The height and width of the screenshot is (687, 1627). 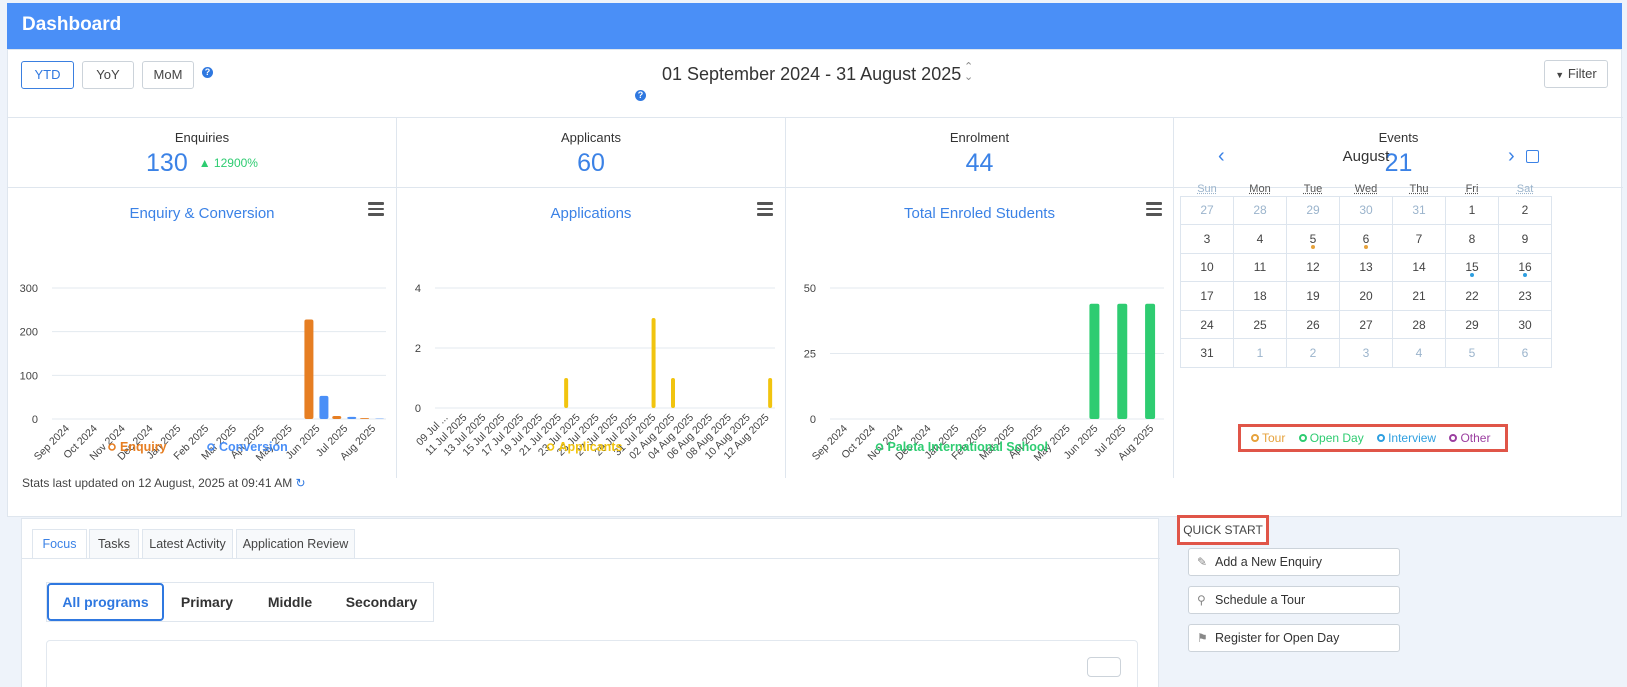 I want to click on card-action-button, so click(x=1104, y=667).